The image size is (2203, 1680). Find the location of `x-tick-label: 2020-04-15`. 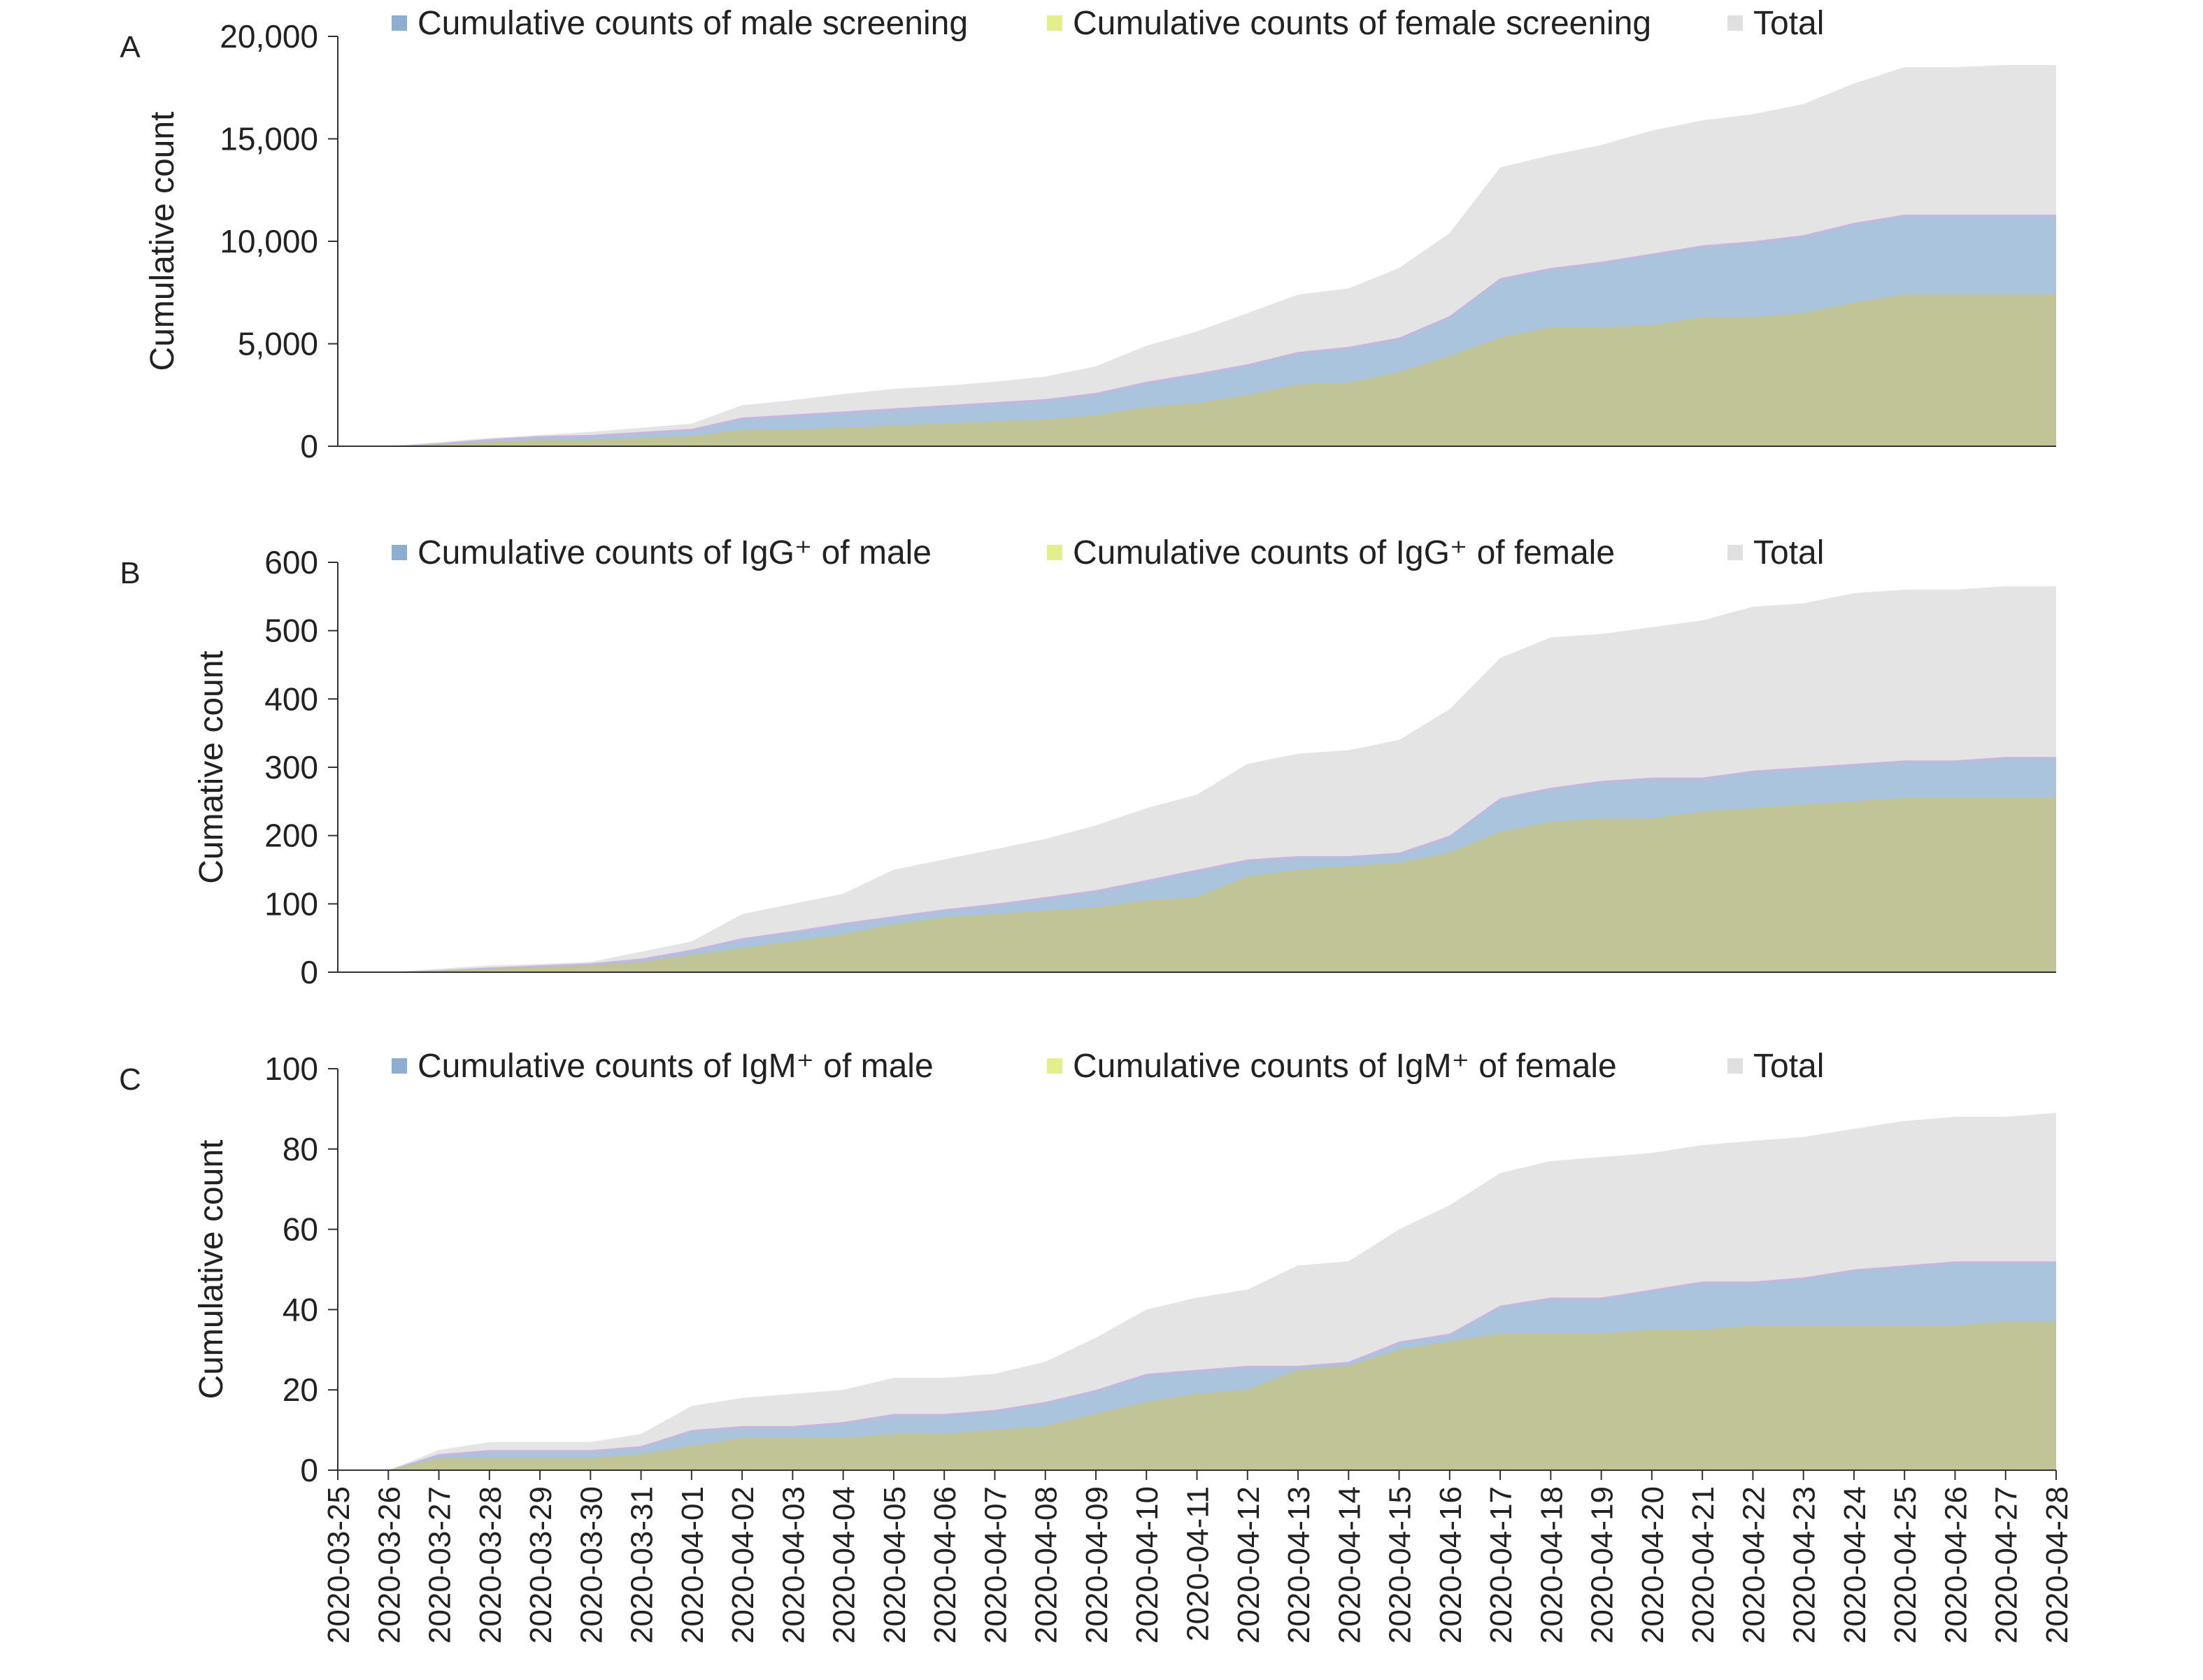

x-tick-label: 2020-04-15 is located at coordinates (1400, 1565).